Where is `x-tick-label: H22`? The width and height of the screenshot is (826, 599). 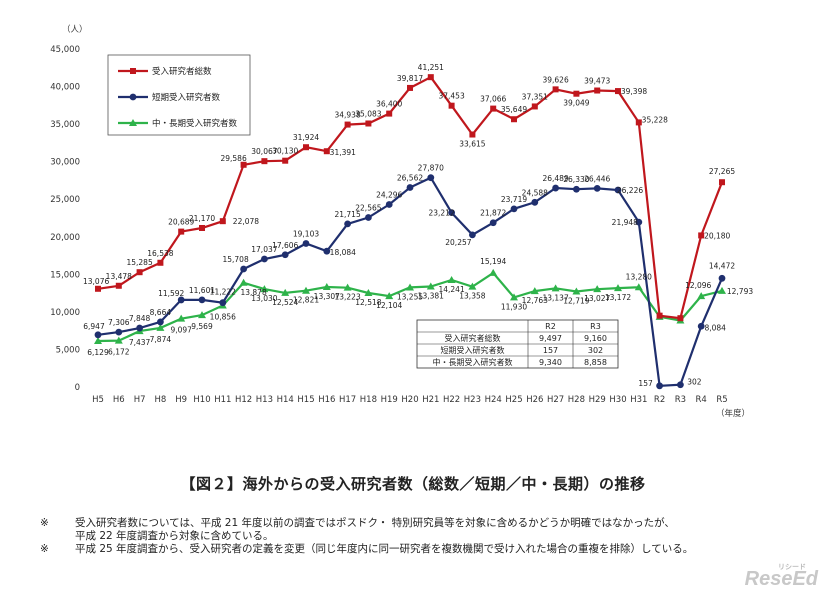
x-tick-label: H22 is located at coordinates (451, 400).